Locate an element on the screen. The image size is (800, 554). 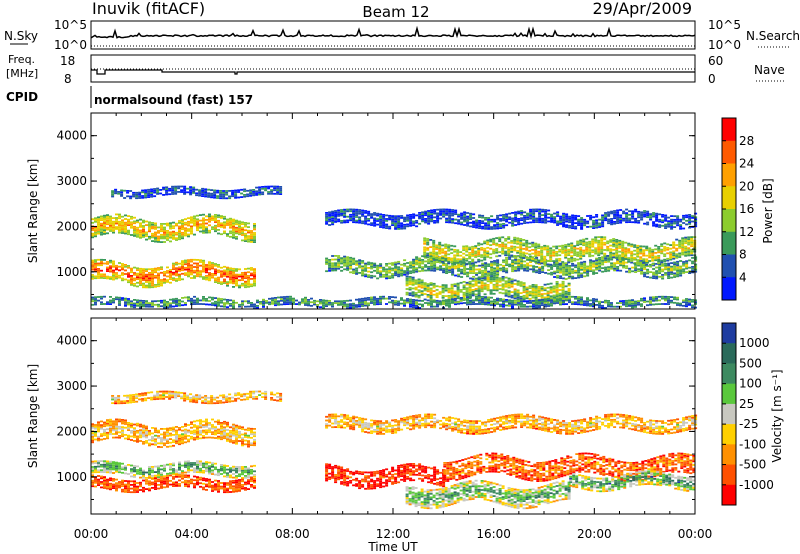
colorbar-tick-label: 8 is located at coordinates (743, 255).